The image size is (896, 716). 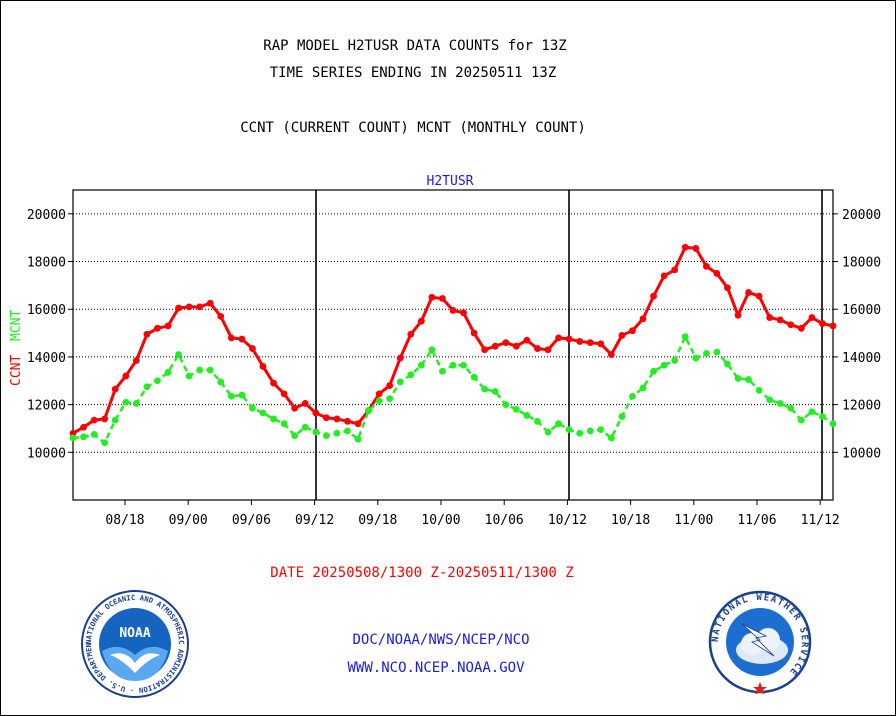 What do you see at coordinates (760, 642) in the screenshot?
I see `nws-logo: NATIONAL WEATHER SERVICE` at bounding box center [760, 642].